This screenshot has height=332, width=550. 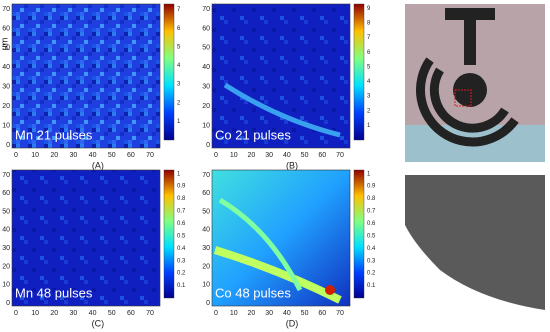 What do you see at coordinates (181, 199) in the screenshot?
I see `colorbar-tick-label: 0.8` at bounding box center [181, 199].